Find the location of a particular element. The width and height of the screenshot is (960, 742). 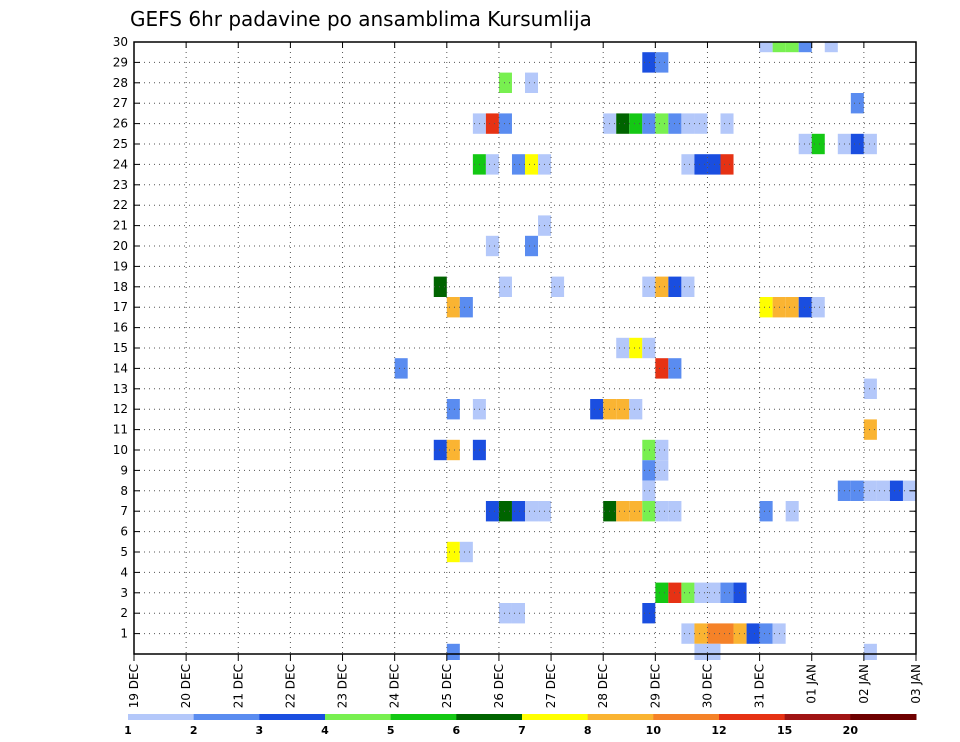

x-tick-label: 25 DEC is located at coordinates (447, 686).